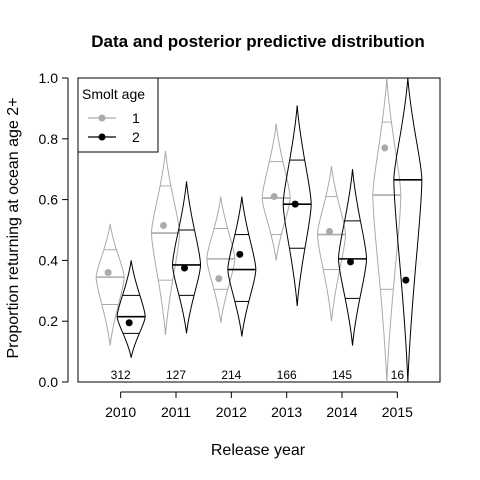 This screenshot has height=480, width=480. Describe the element at coordinates (49, 382) in the screenshot. I see `y-tick-label: 0.0` at that location.